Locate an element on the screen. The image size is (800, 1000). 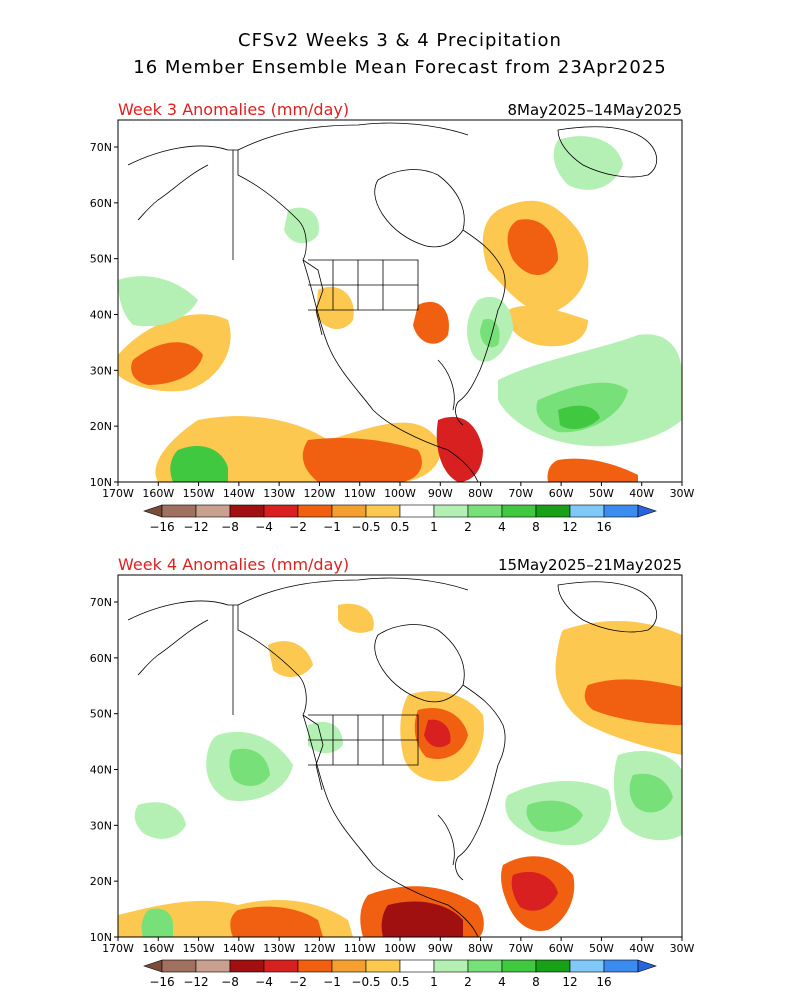
chart-title-line1: CFSv2 Weeks 3 & 4 Precipitation is located at coordinates (400, 40).